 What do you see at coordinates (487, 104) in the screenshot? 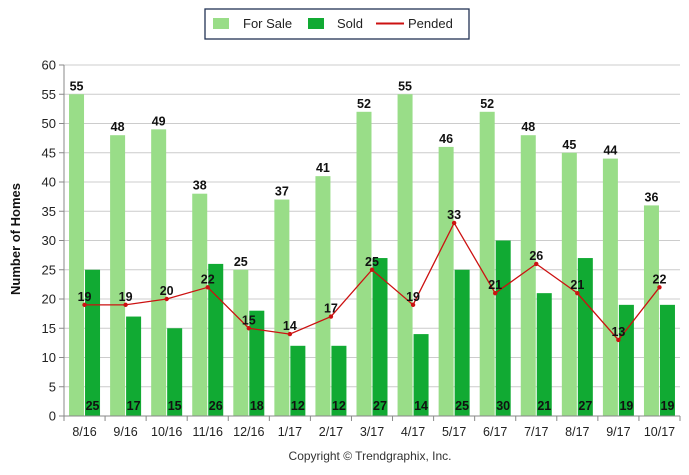
I see `data-label-for-sale: 52` at bounding box center [487, 104].